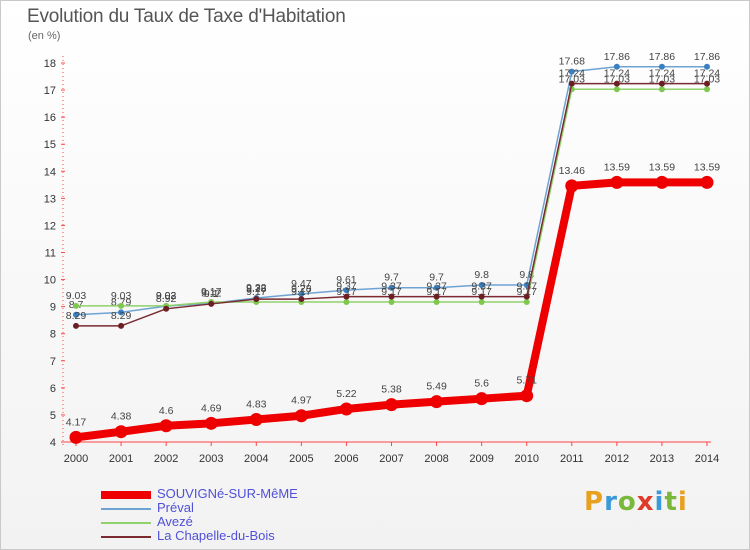  Describe the element at coordinates (481, 275) in the screenshot. I see `data-label: 9.8` at that location.